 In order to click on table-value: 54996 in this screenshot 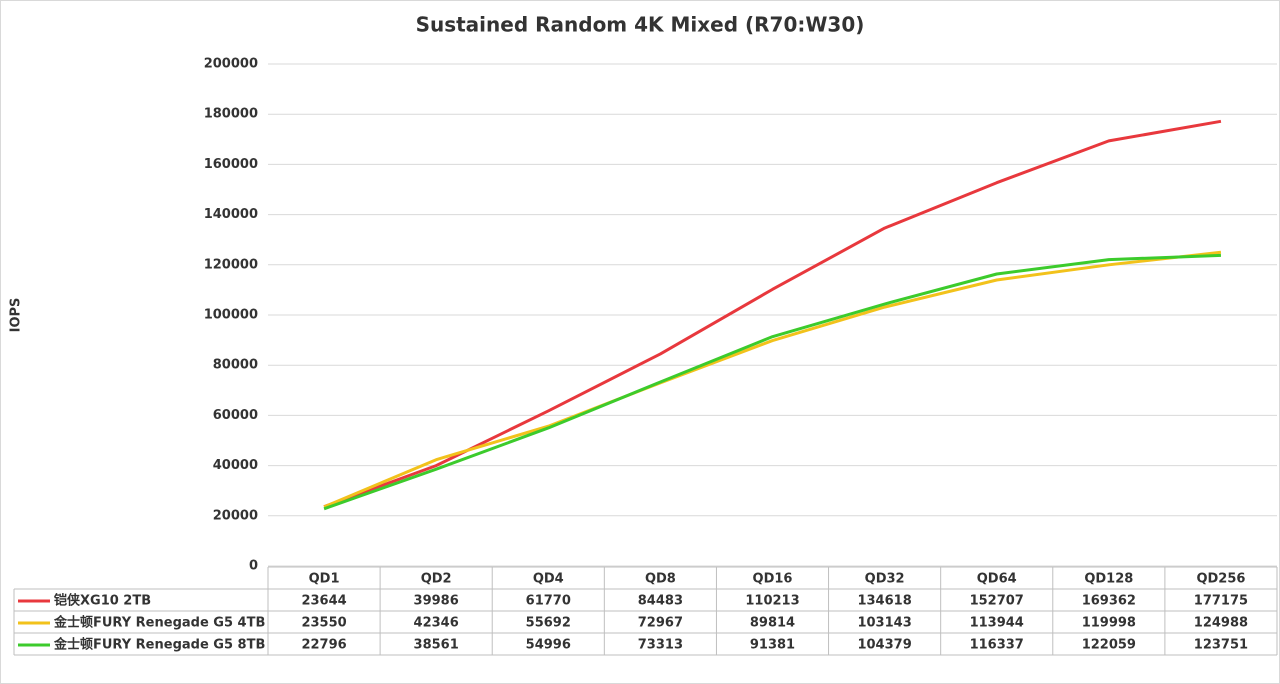, I will do `click(548, 645)`.